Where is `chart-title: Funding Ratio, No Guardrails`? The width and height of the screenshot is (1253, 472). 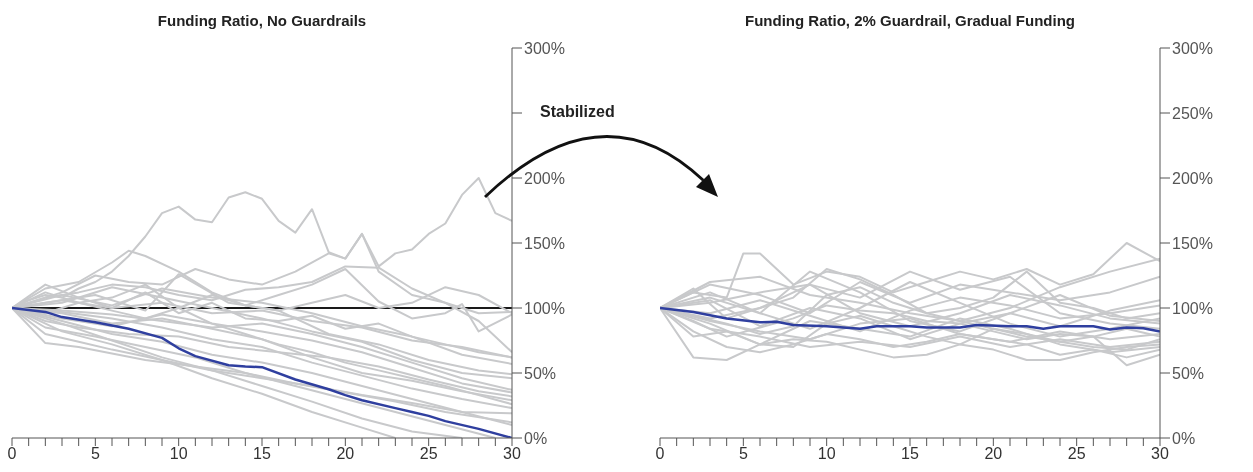
chart-title: Funding Ratio, No Guardrails is located at coordinates (262, 20).